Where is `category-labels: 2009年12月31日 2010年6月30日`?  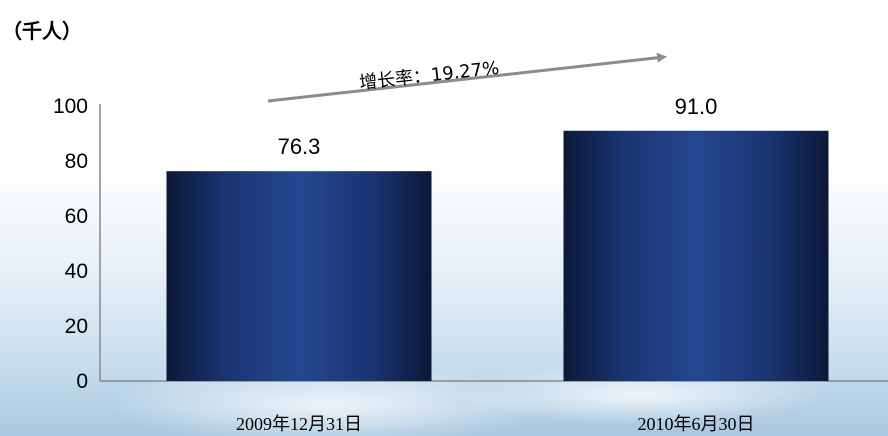 category-labels: 2009年12月31日 2010年6月30日 is located at coordinates (495, 424).